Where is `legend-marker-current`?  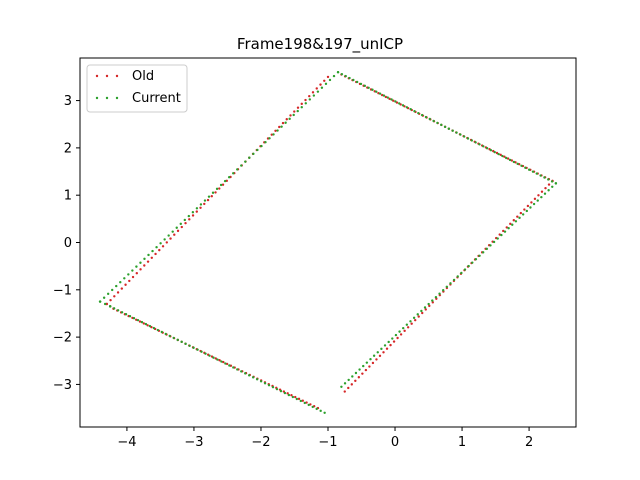 legend-marker-current is located at coordinates (97, 98).